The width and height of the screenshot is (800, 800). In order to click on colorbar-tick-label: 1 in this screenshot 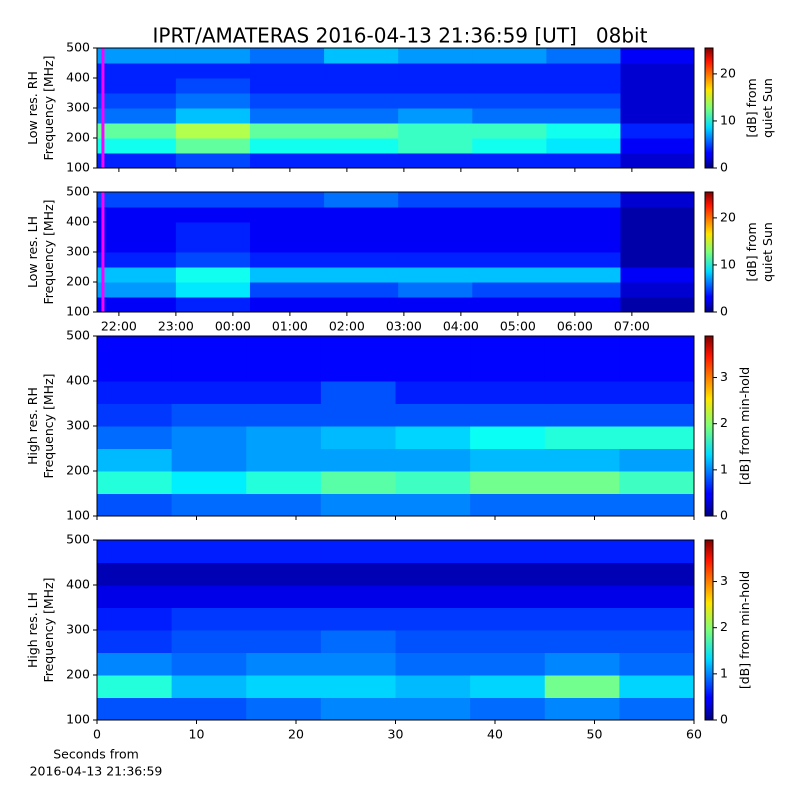, I will do `click(724, 672)`.